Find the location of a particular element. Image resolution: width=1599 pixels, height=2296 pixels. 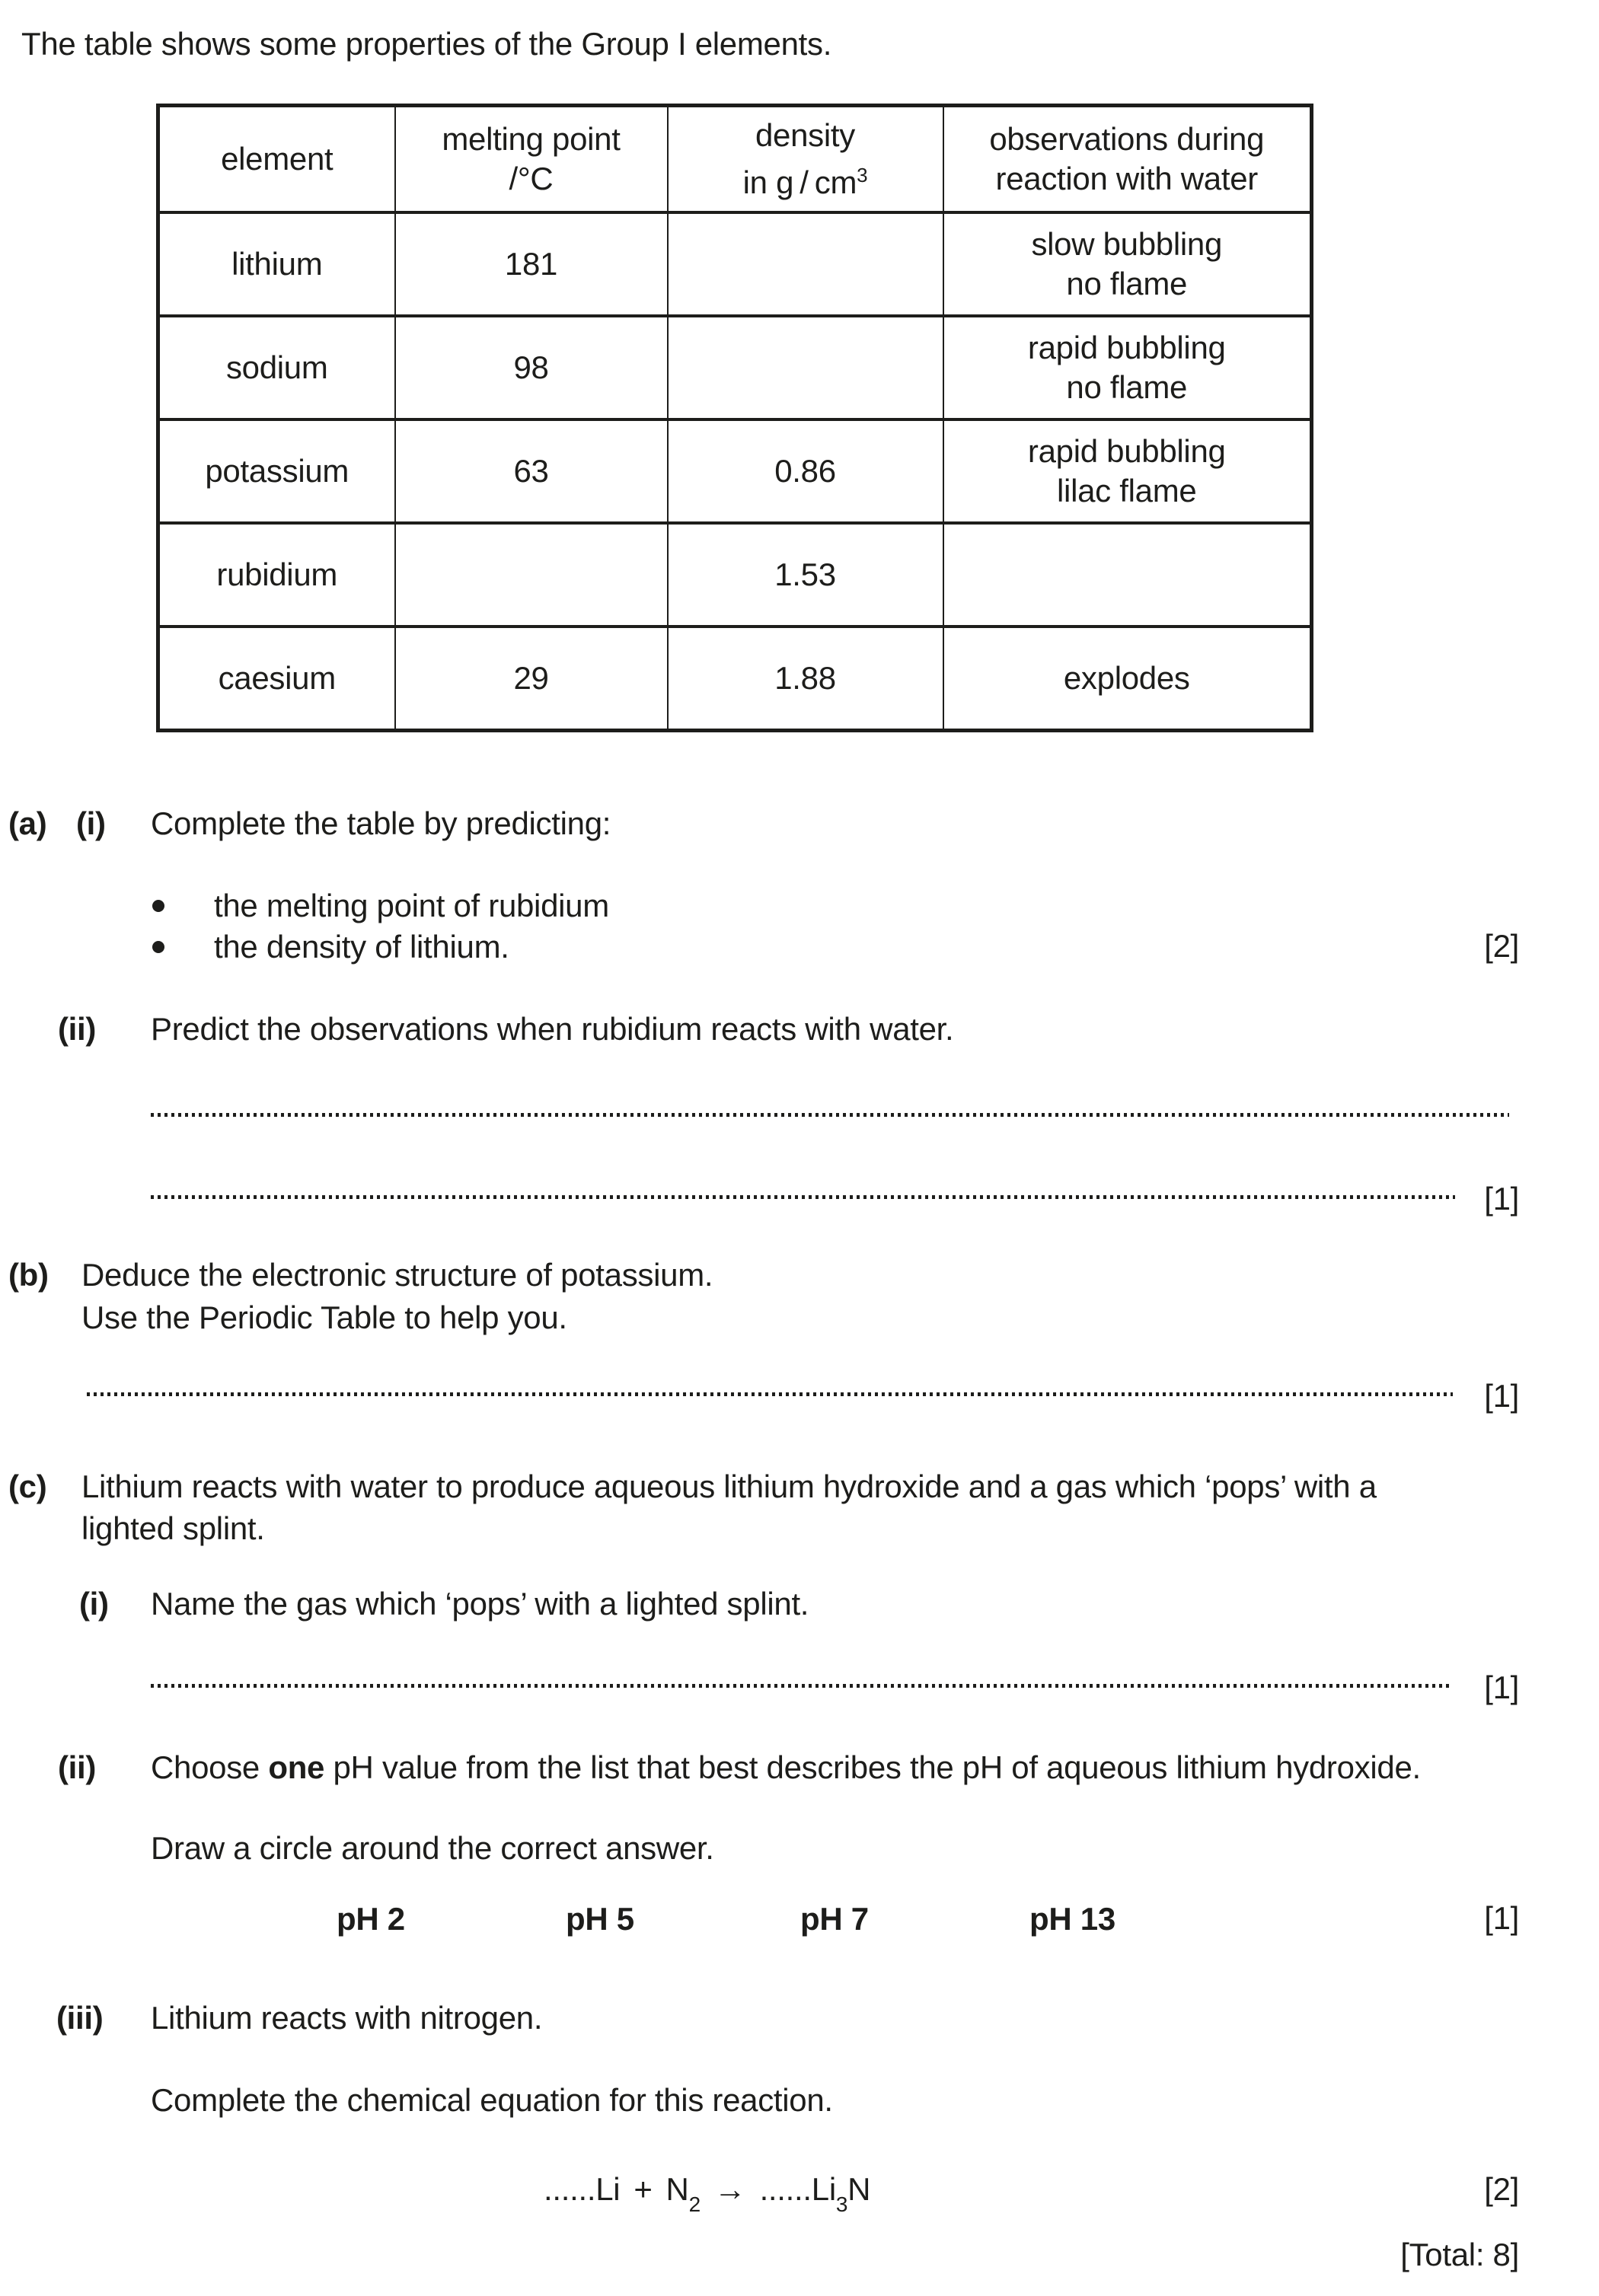

cell-rubidium-observations-shaded is located at coordinates (1127, 574).